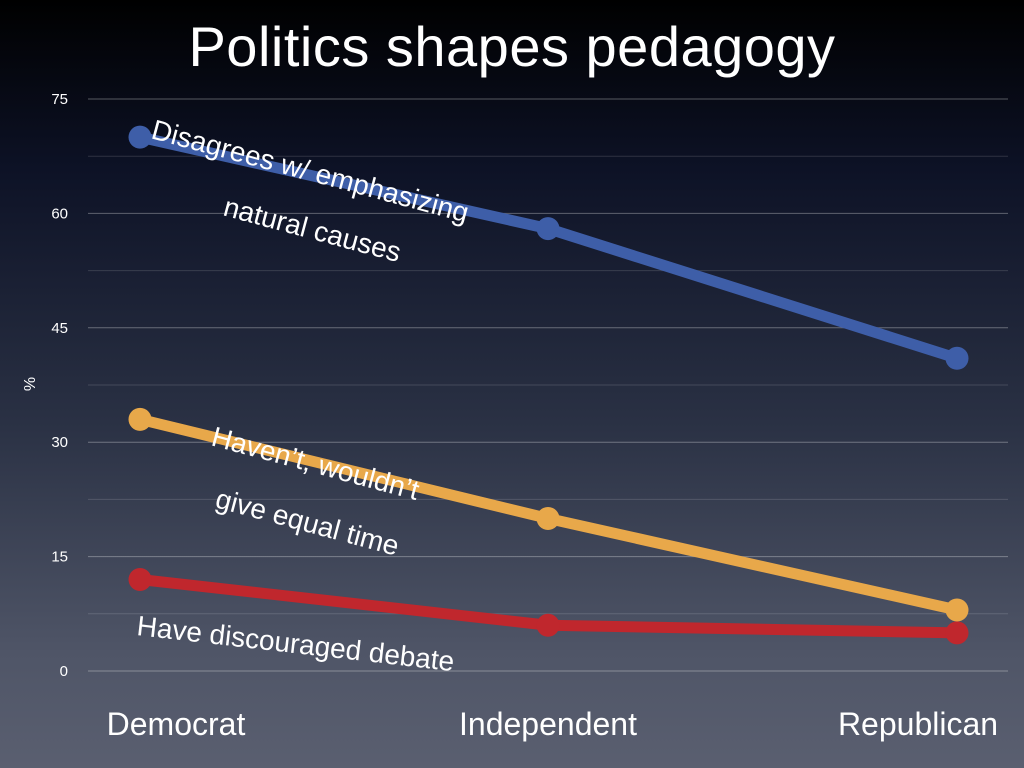  What do you see at coordinates (30, 384) in the screenshot?
I see `y-axis-label: %` at bounding box center [30, 384].